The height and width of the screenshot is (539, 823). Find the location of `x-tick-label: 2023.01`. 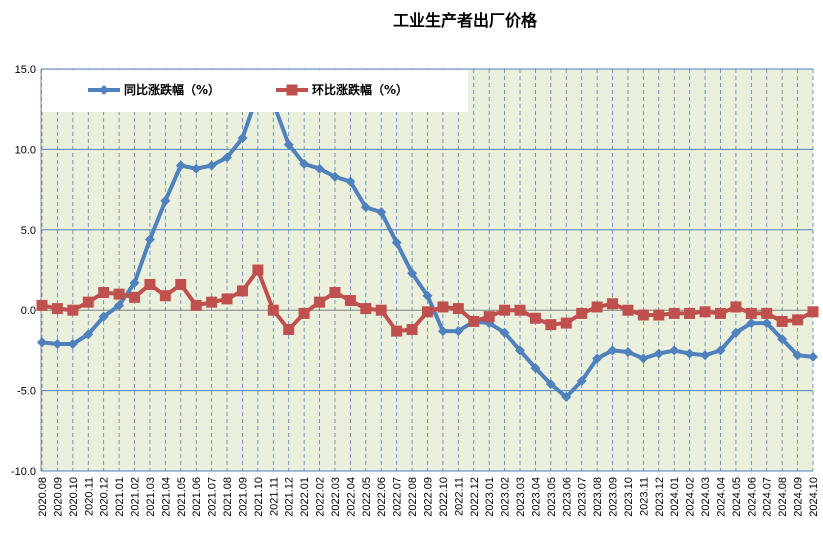

x-tick-label: 2023.01 is located at coordinates (490, 497).